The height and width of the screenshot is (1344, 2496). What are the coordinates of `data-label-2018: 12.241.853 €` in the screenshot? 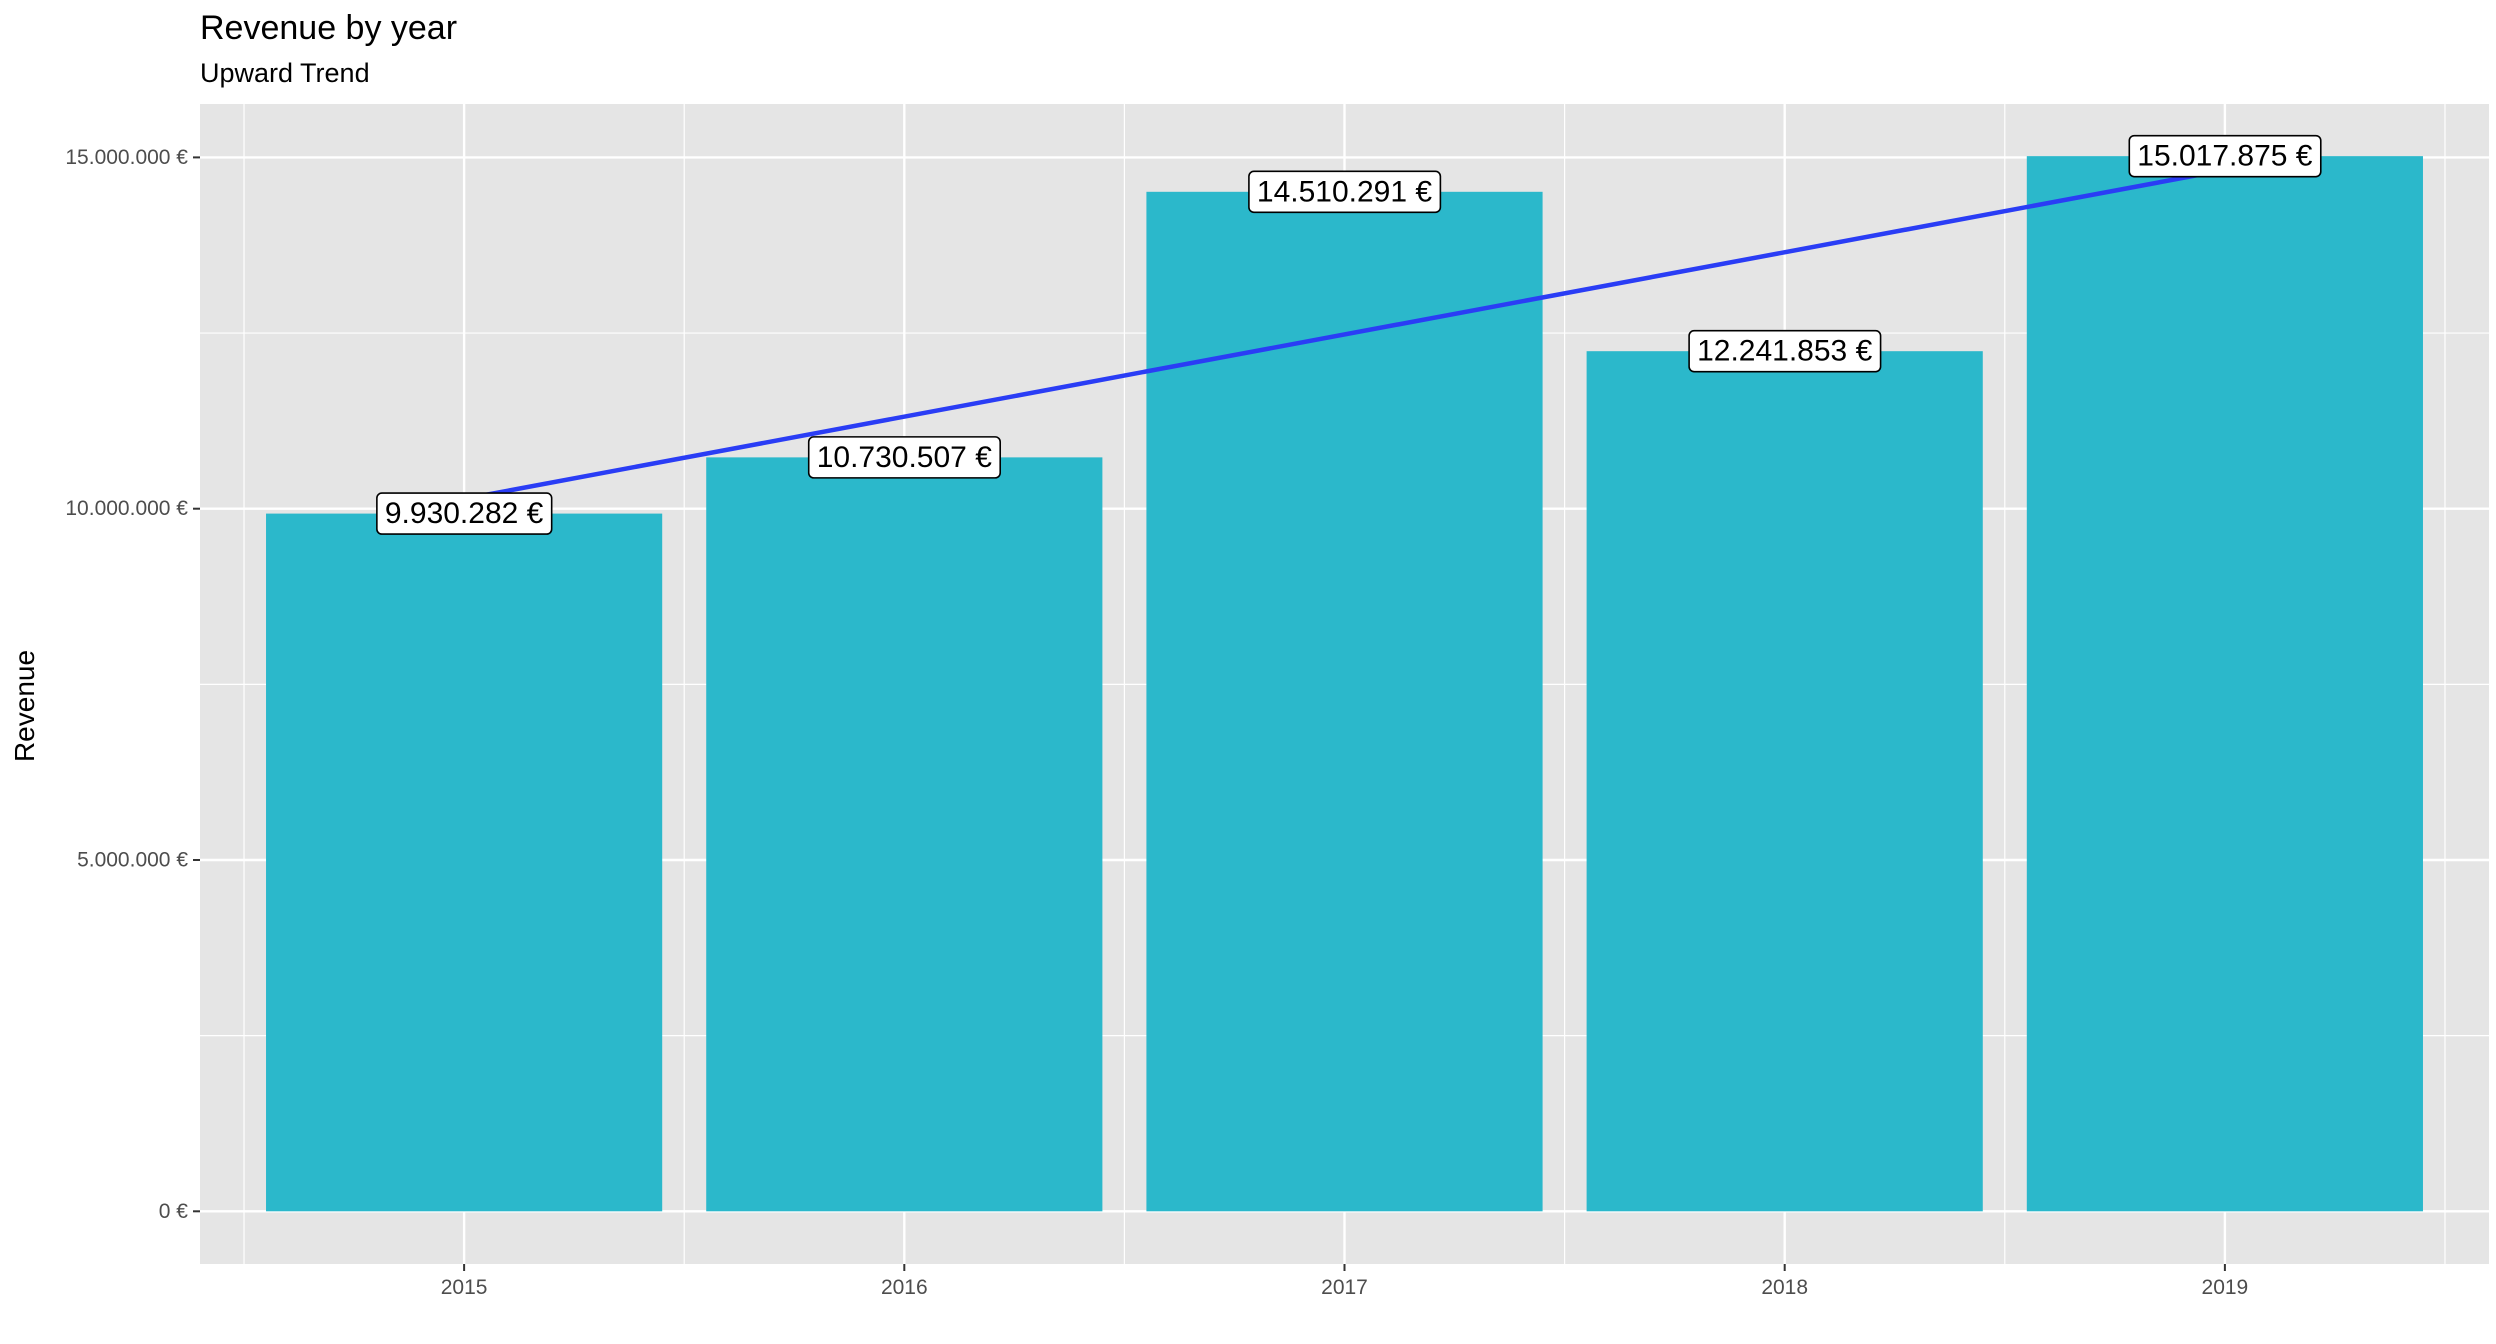 It's located at (1785, 351).